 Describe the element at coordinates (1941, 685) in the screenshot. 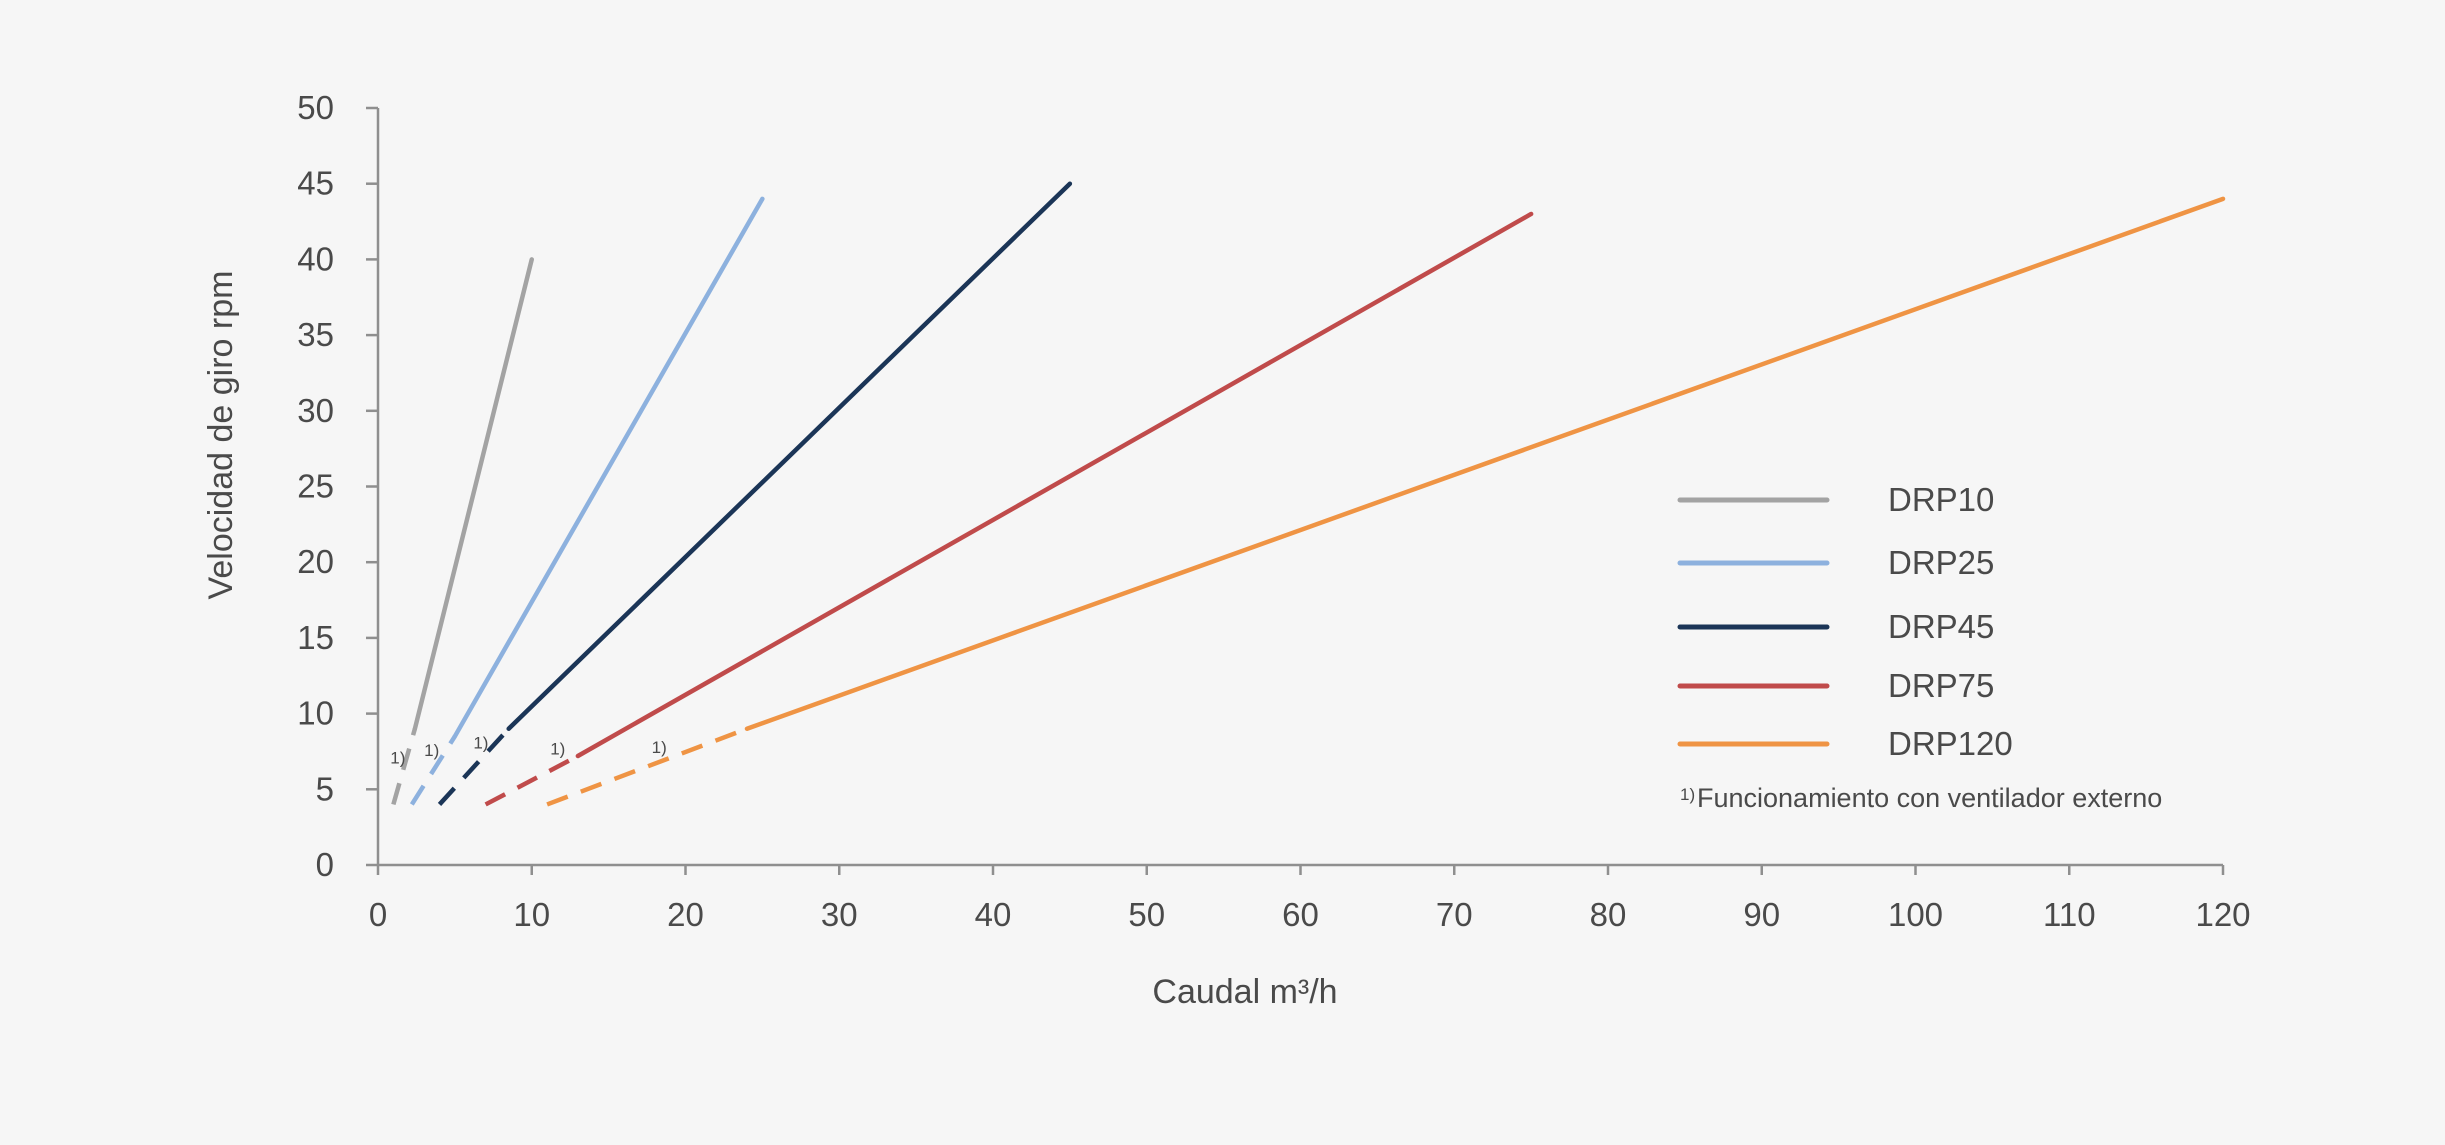

I see `legend-label: DRP75` at that location.